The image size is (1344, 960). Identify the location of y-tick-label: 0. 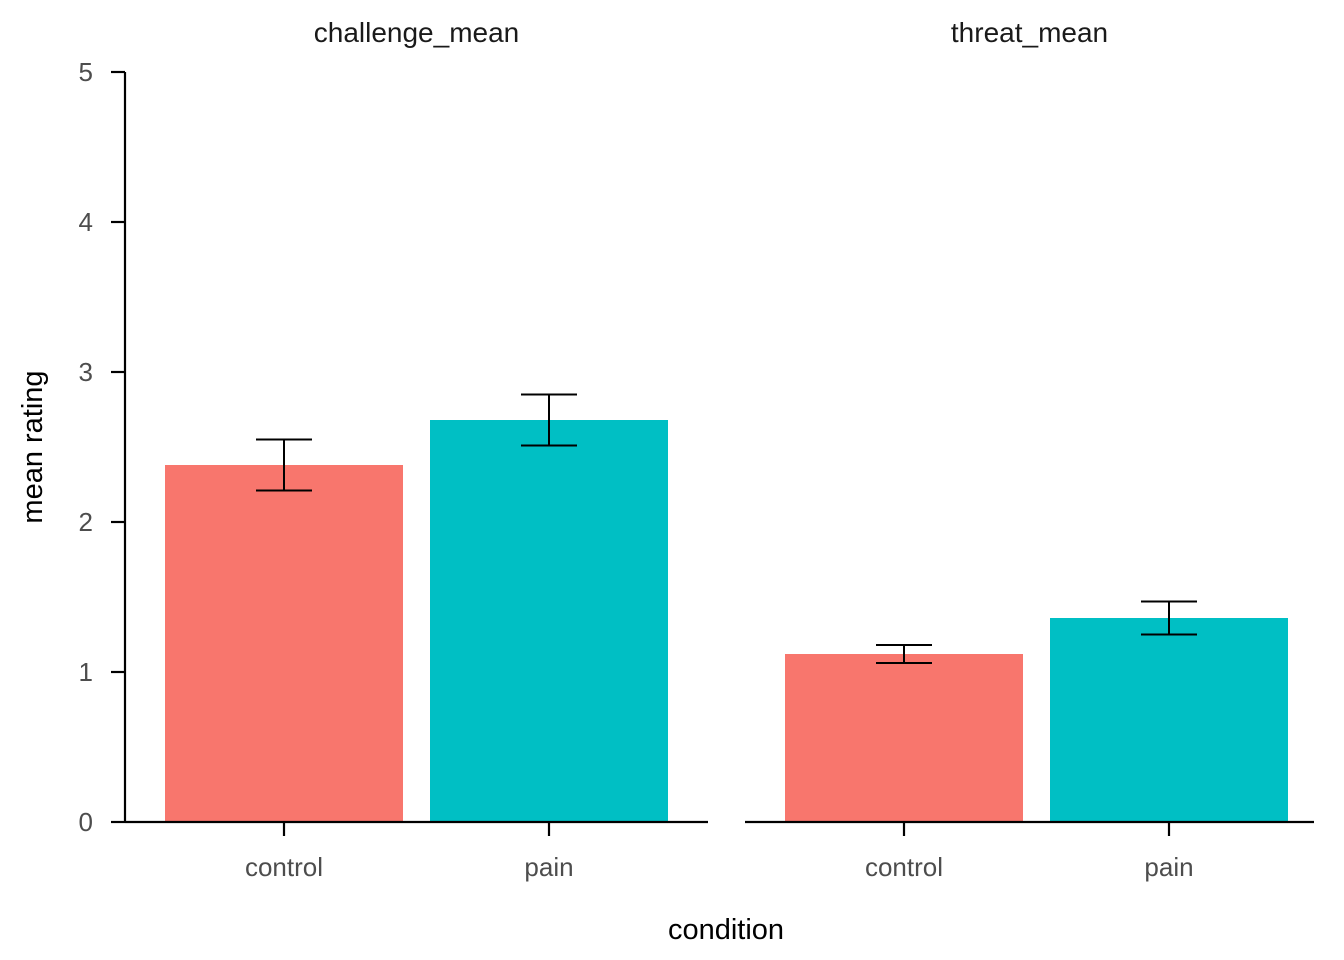
(86, 822).